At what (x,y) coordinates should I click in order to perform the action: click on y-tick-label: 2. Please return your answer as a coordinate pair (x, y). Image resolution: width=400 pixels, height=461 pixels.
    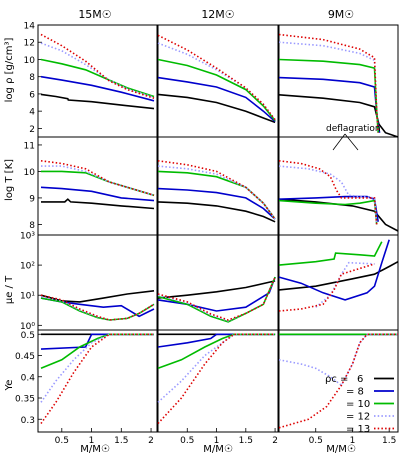
    Looking at the image, I should click on (32, 130).